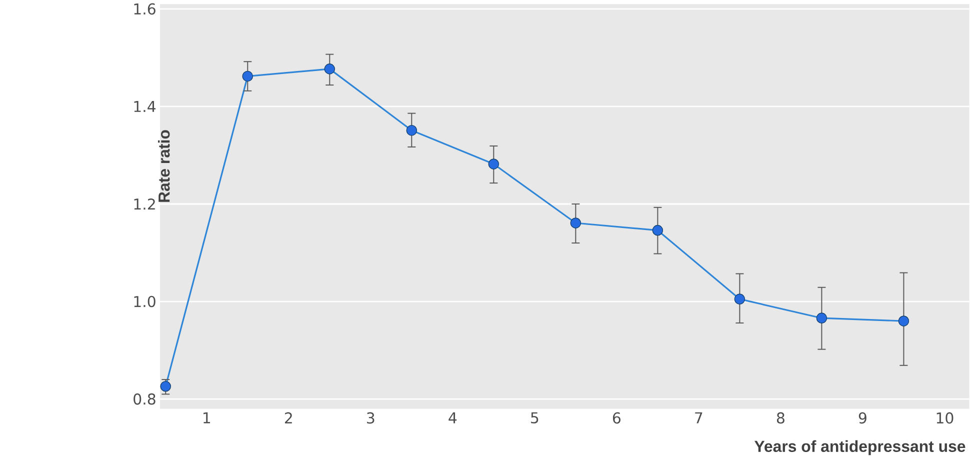 This screenshot has width=970, height=469. I want to click on x-tick-label: 2, so click(288, 418).